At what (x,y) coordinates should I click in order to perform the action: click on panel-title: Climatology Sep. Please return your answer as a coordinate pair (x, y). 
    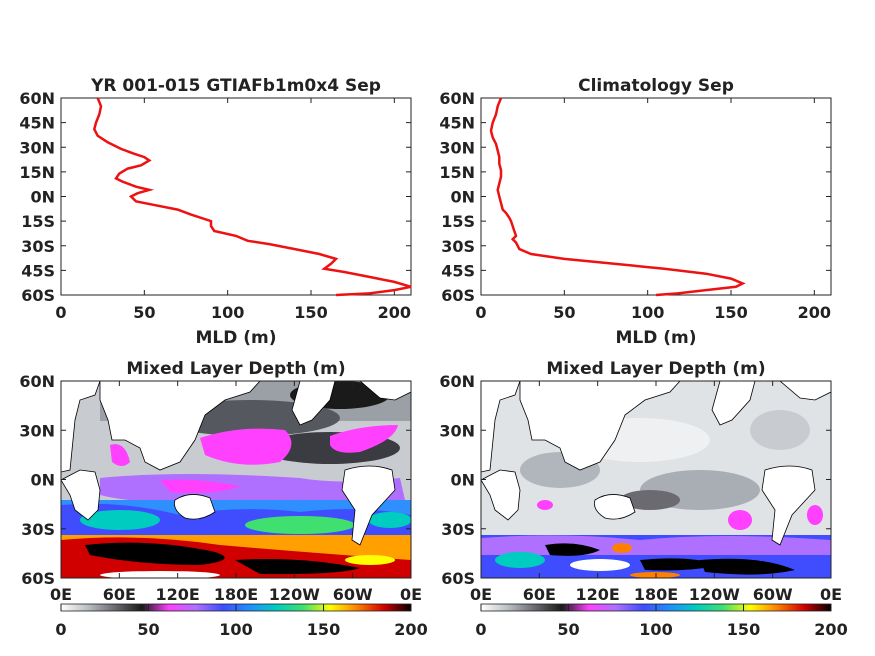
    Looking at the image, I should click on (656, 86).